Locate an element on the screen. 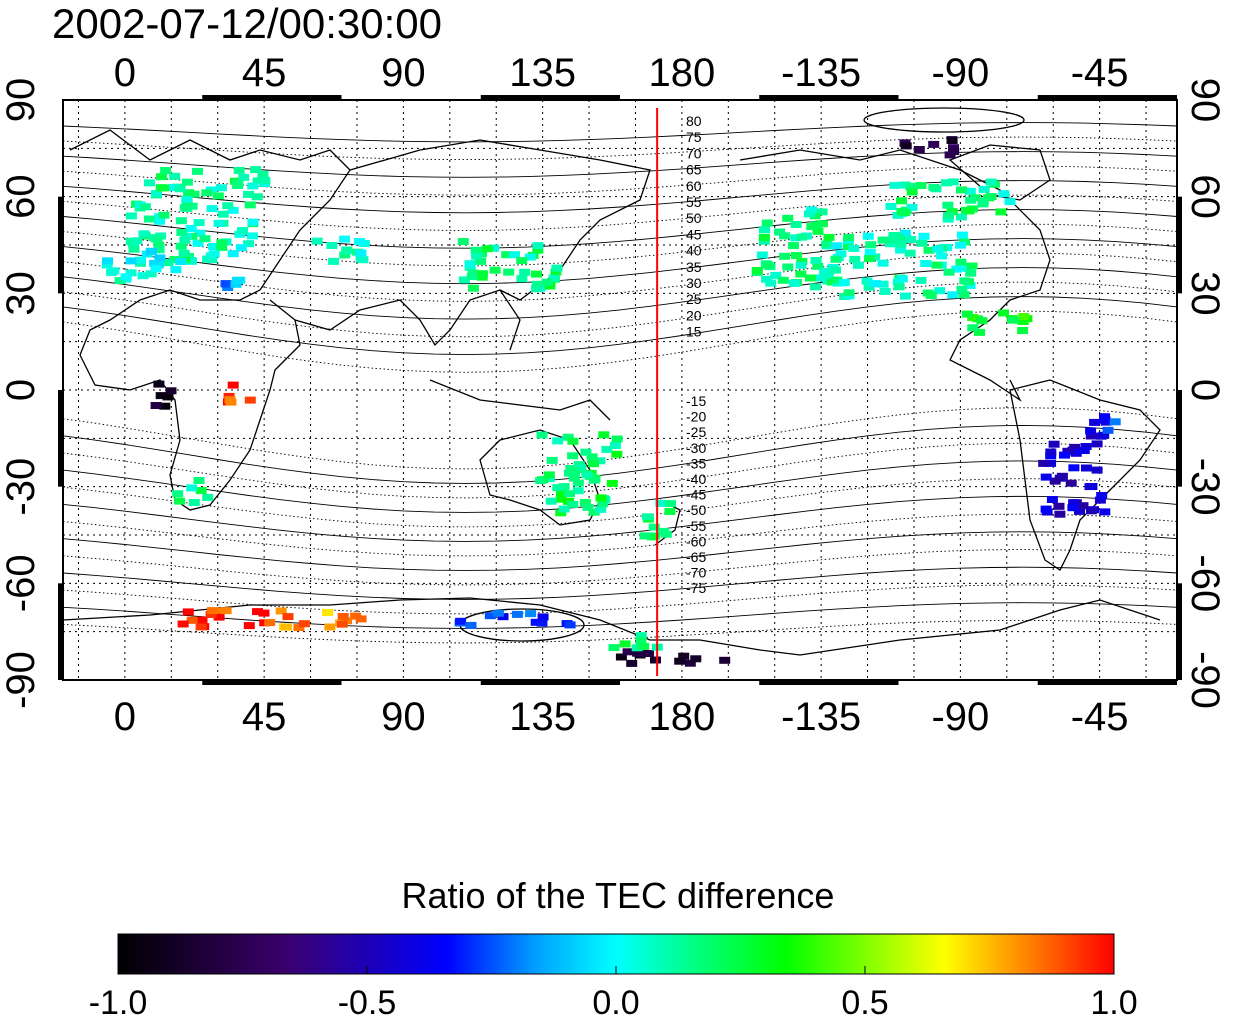  contour-label: 30 is located at coordinates (694, 283).